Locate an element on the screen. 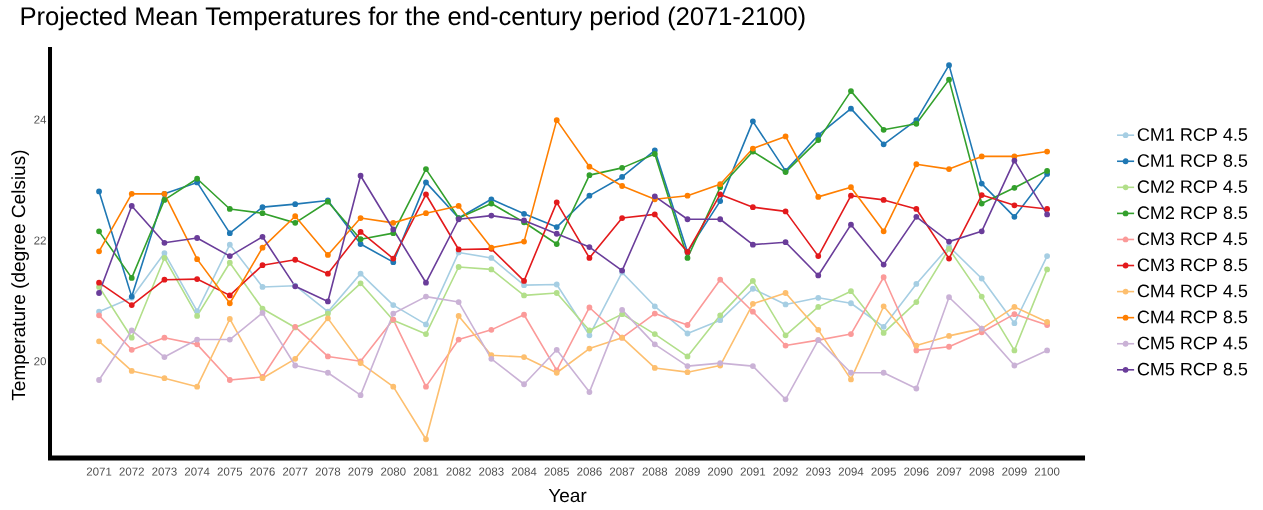 The width and height of the screenshot is (1263, 510). y-tick-label: 22 is located at coordinates (40, 240).